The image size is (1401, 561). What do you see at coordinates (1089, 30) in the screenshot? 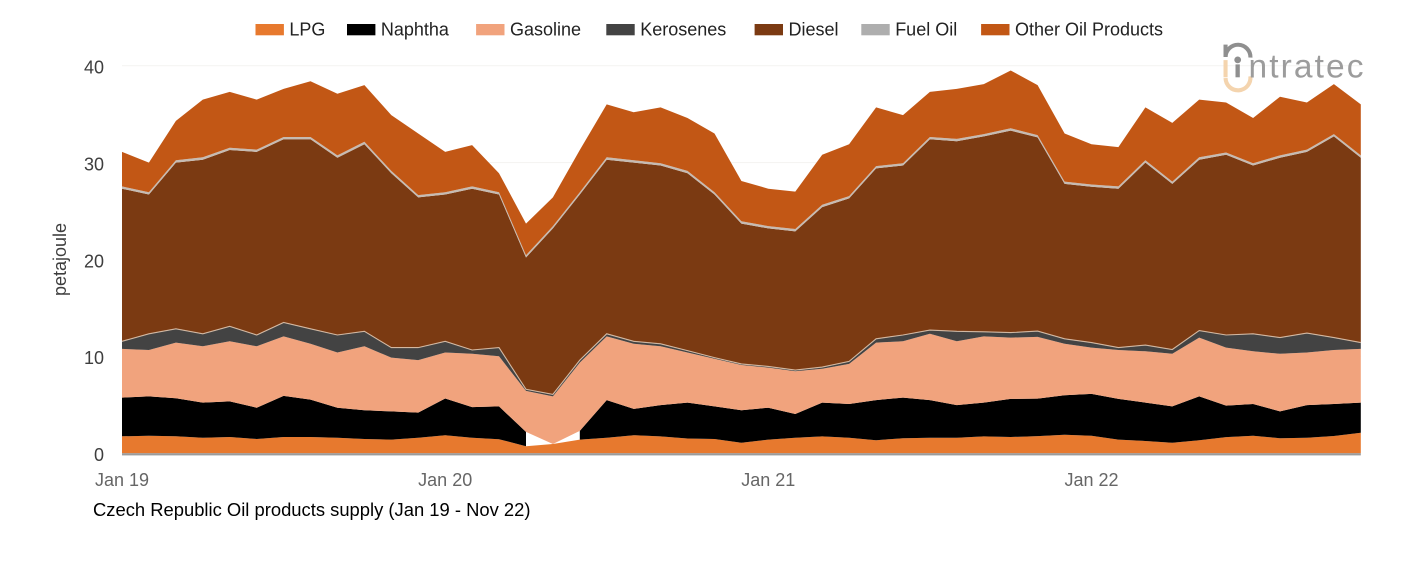
I see `svg-text: Other Oil Products` at bounding box center [1089, 30].